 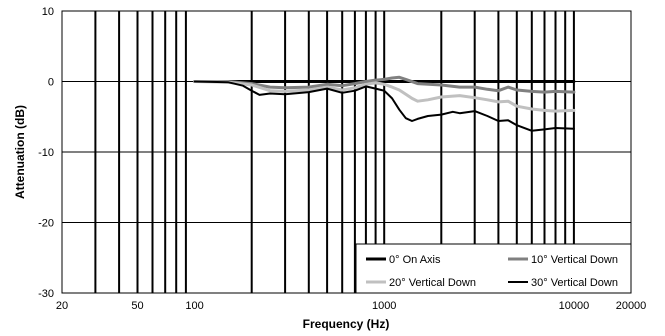 I want to click on x-tick-label: 10000, so click(x=574, y=306).